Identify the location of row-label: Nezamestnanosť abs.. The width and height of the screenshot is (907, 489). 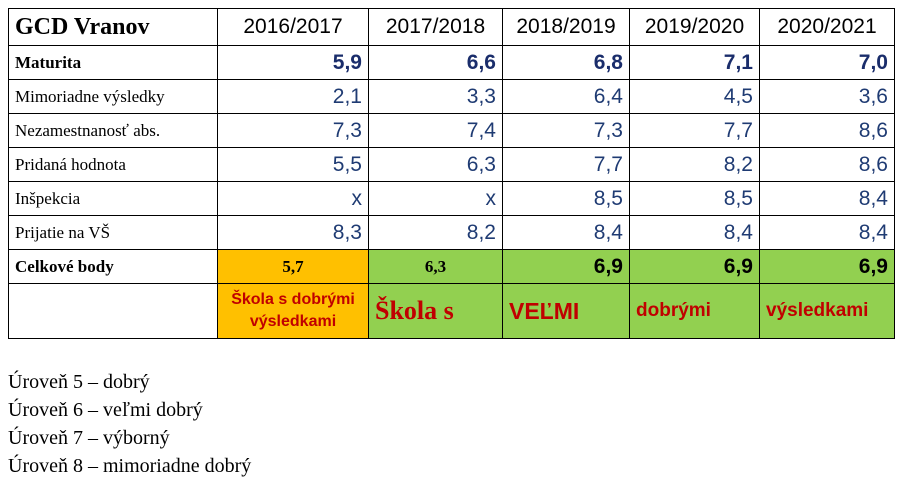
(113, 130).